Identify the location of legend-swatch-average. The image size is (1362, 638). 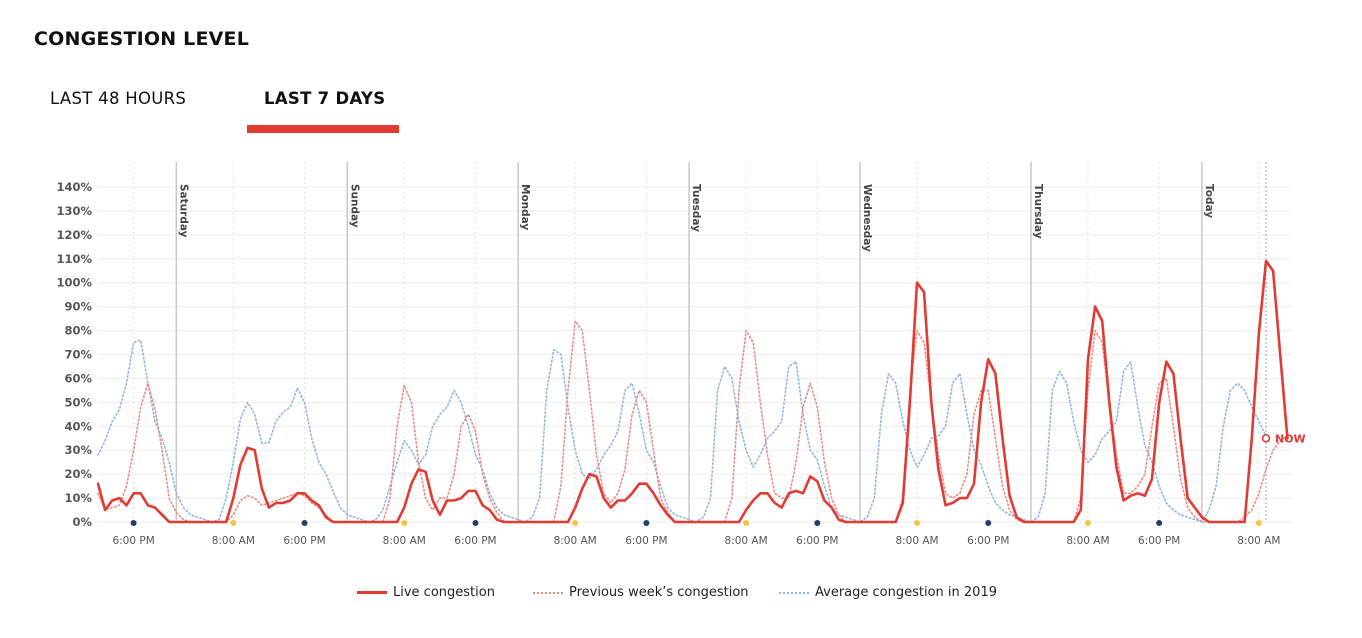
(794, 592).